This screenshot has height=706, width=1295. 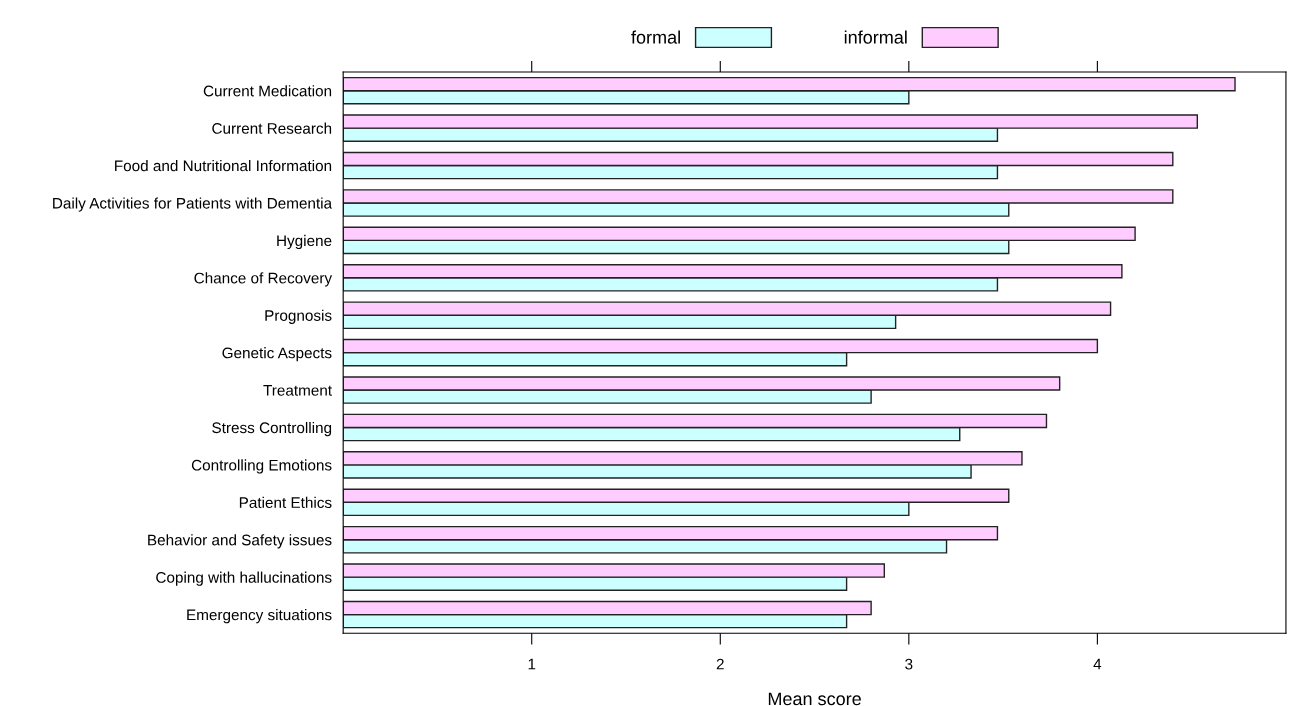 What do you see at coordinates (875, 37) in the screenshot?
I see `legend-label: informal` at bounding box center [875, 37].